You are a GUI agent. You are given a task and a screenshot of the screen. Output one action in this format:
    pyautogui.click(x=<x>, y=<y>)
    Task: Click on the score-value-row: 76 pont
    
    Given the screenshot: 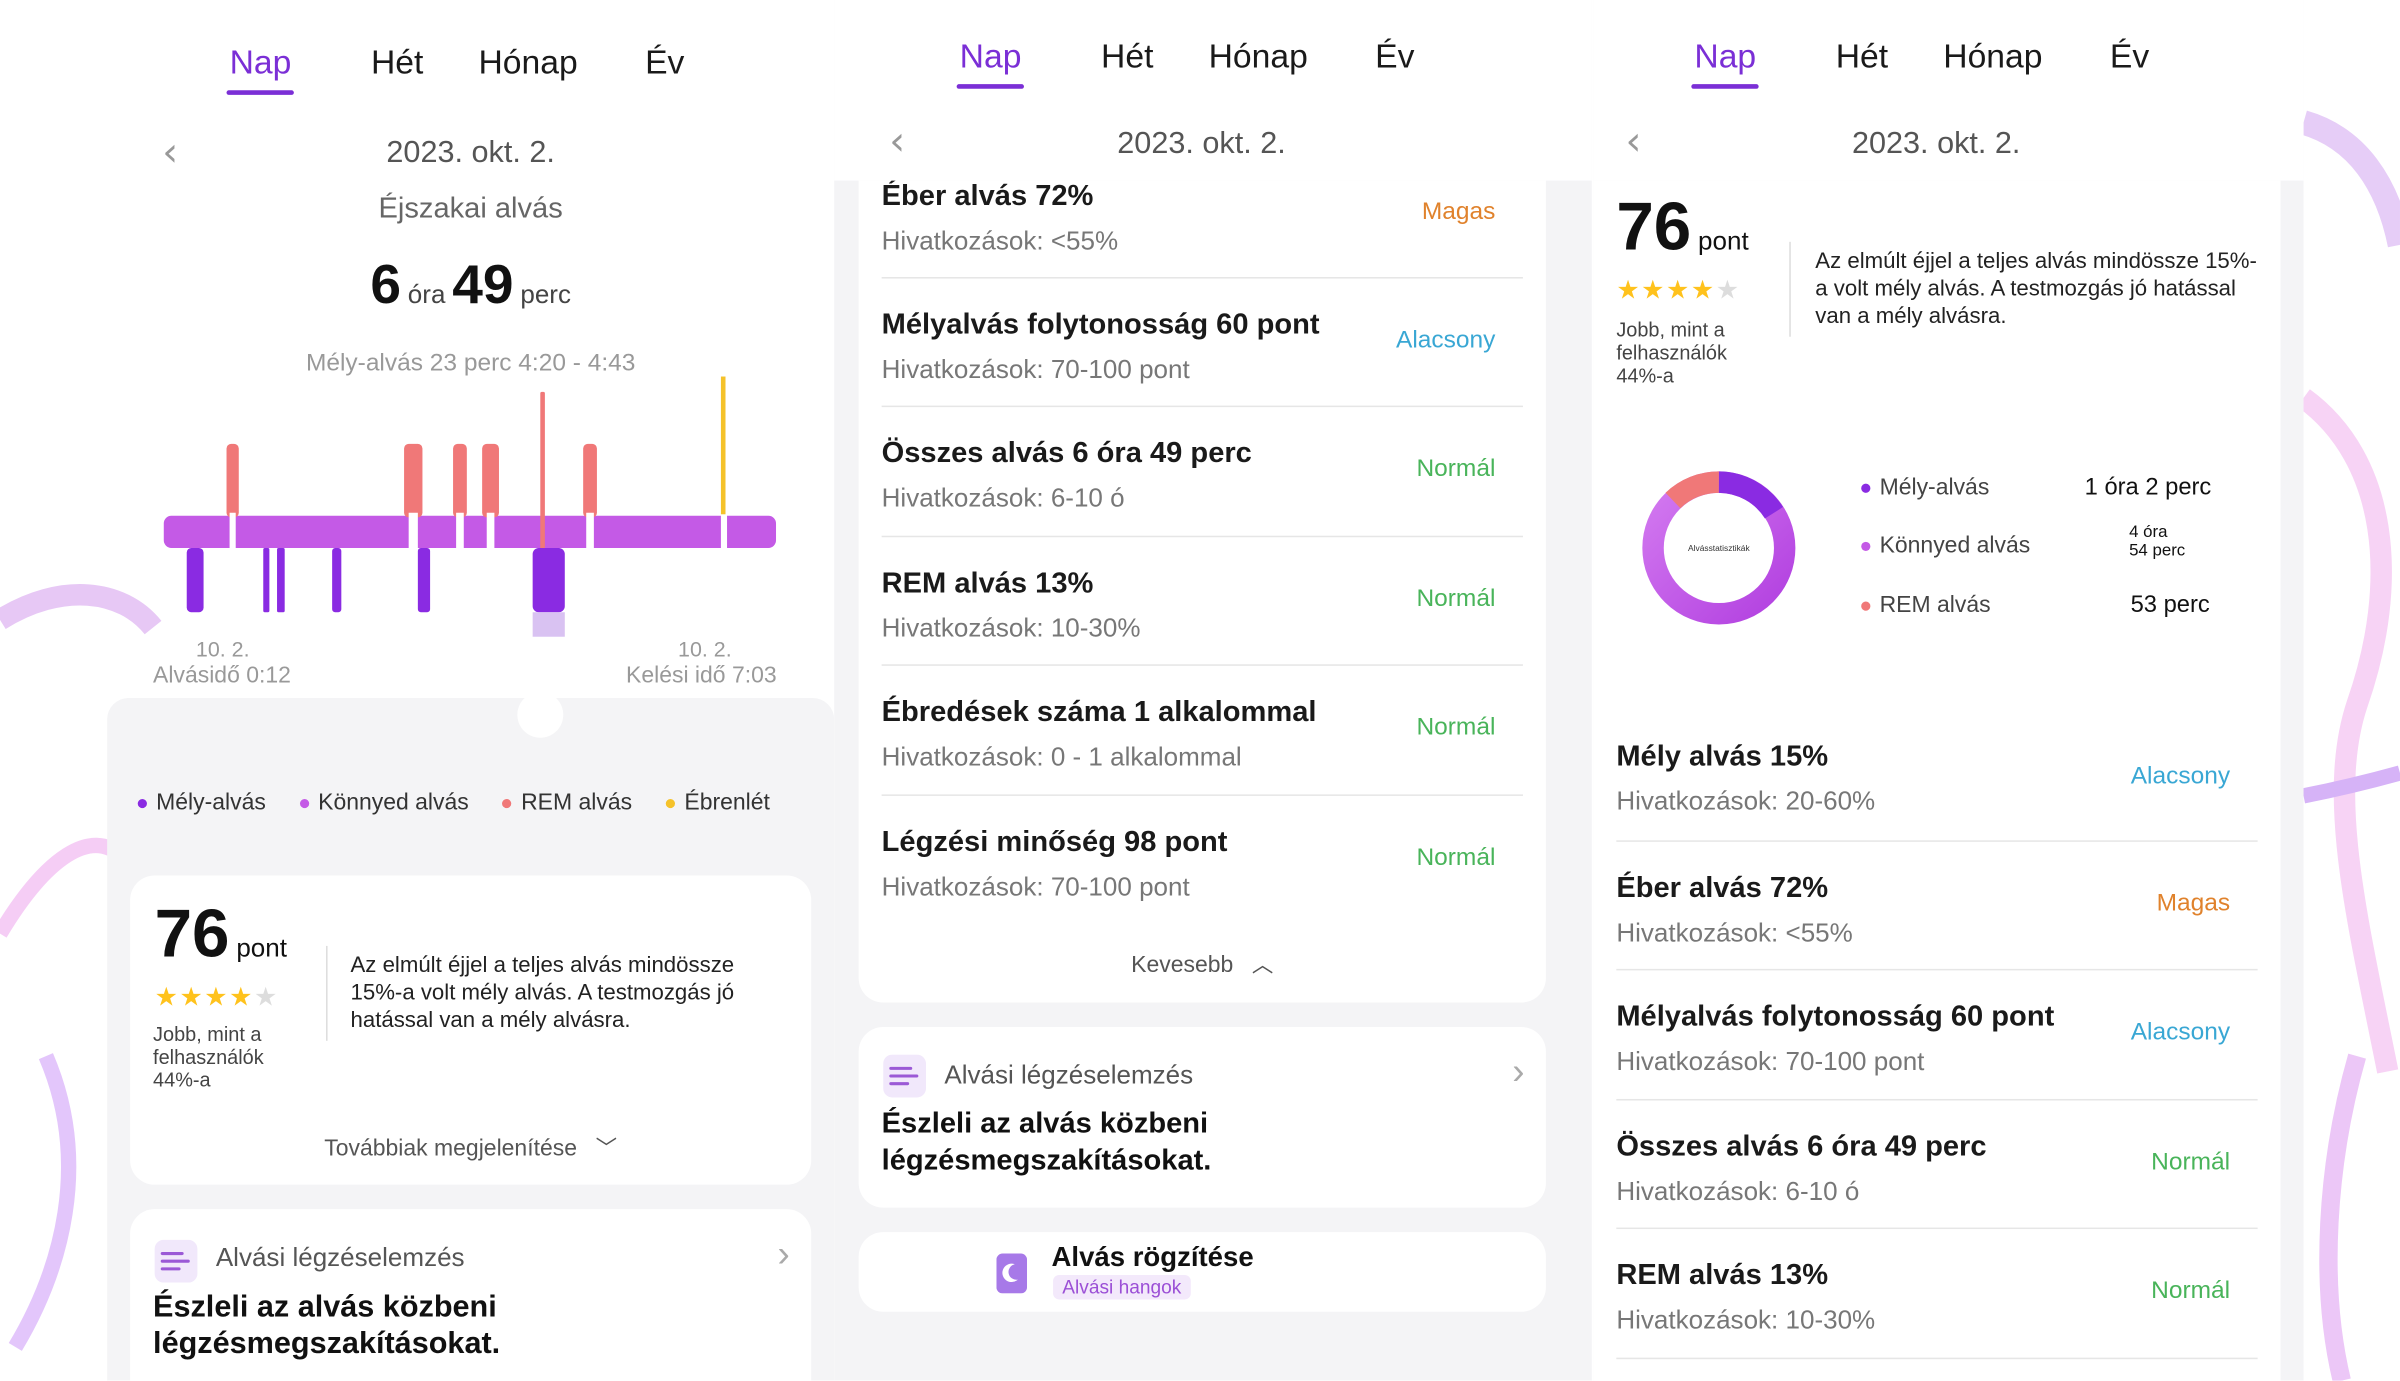 What is the action you would take?
    pyautogui.click(x=1682, y=228)
    